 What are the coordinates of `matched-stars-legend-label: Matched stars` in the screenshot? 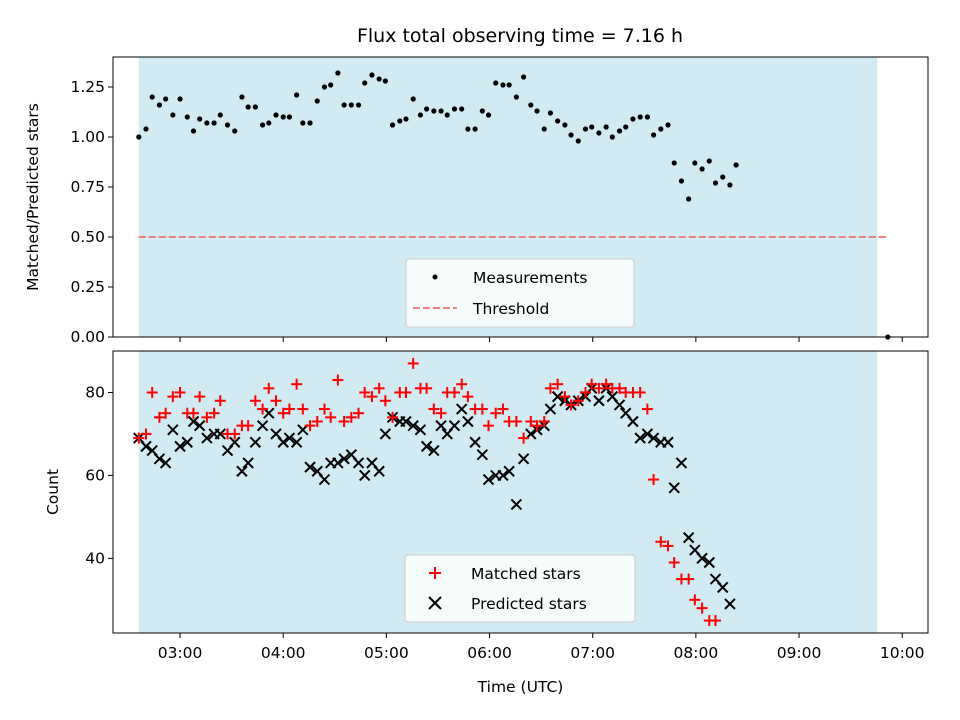 It's located at (526, 574).